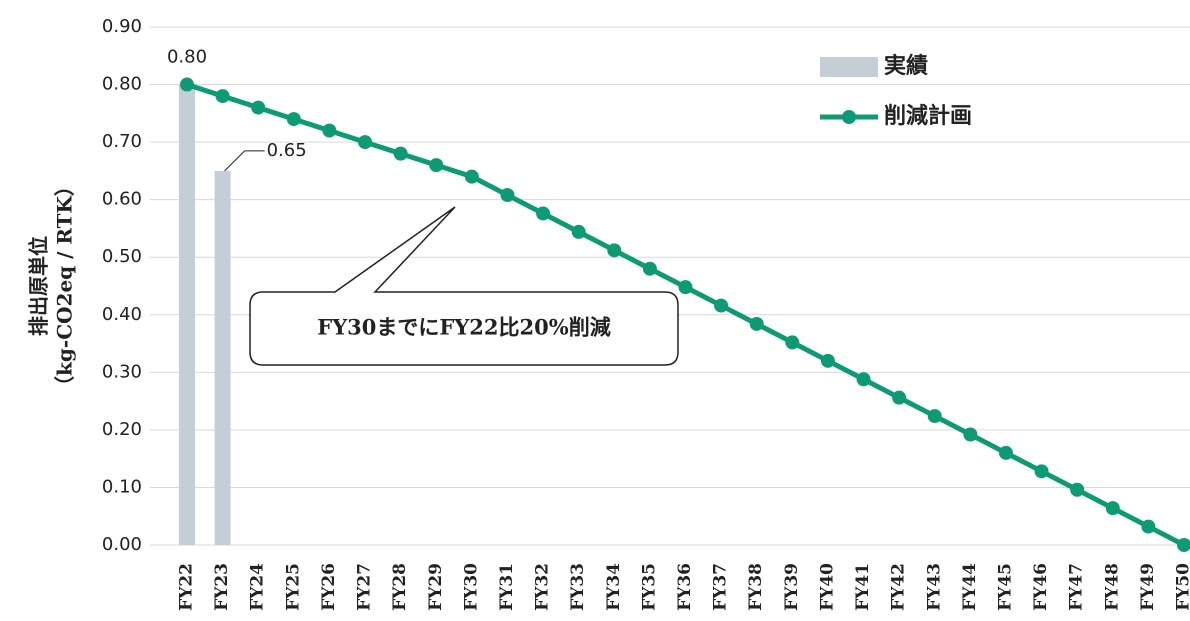 This screenshot has height=621, width=1190. What do you see at coordinates (122, 371) in the screenshot?
I see `y-tick-label: 0.30` at bounding box center [122, 371].